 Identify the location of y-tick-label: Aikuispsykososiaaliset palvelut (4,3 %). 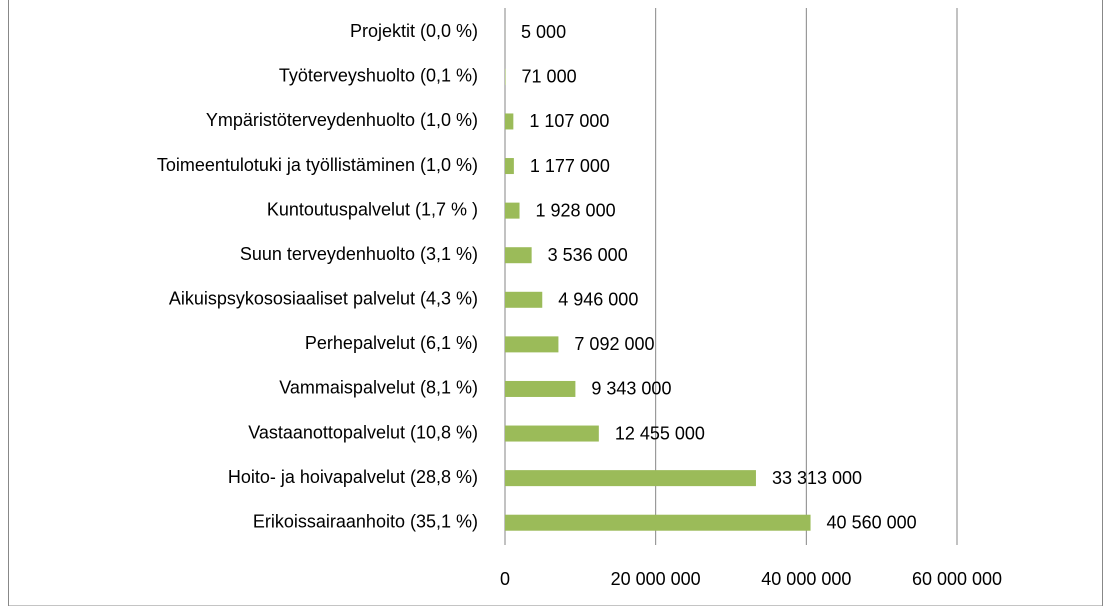
(323, 299).